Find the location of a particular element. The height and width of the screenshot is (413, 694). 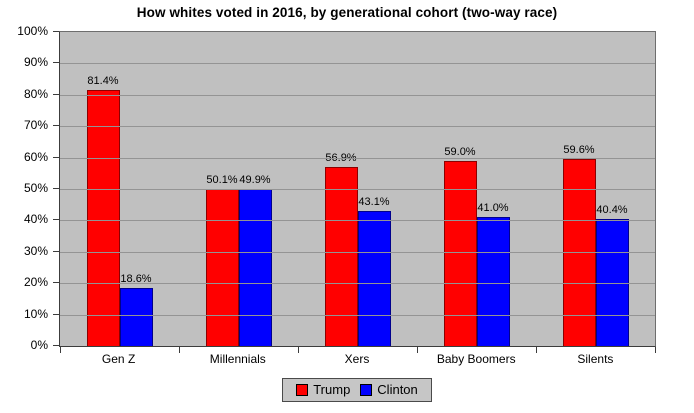

bar-slot: 43.1% is located at coordinates (374, 189).